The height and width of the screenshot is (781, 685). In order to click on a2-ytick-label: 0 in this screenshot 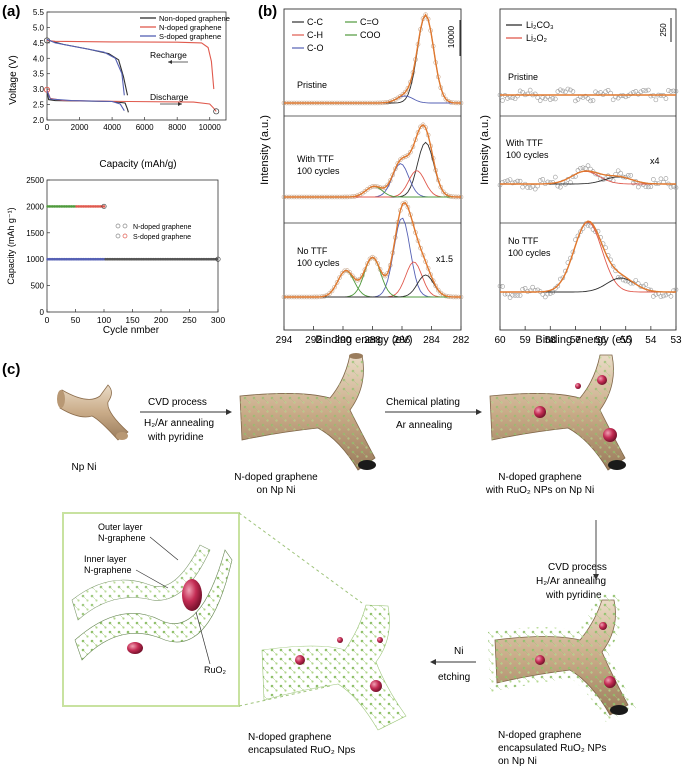, I will do `click(42, 312)`.